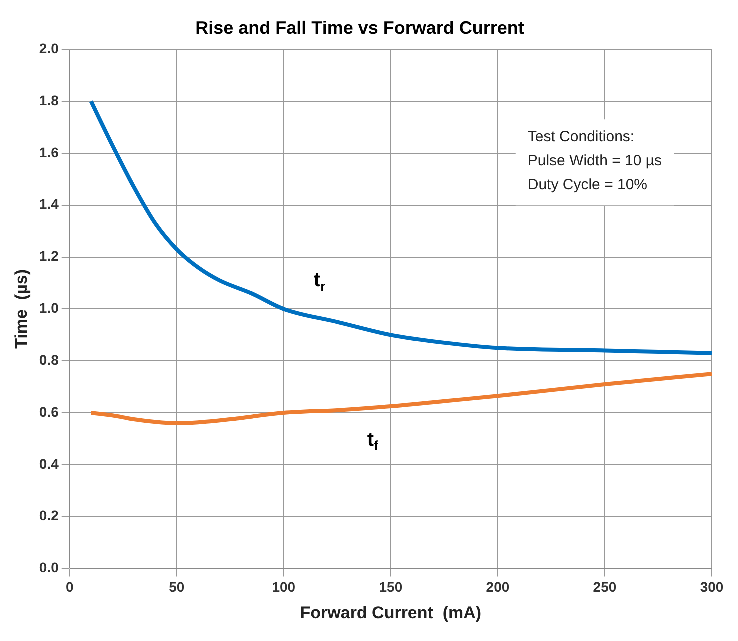 This screenshot has width=738, height=641. I want to click on chart-title: Rise and Fall Time vs Forward Current, so click(360, 28).